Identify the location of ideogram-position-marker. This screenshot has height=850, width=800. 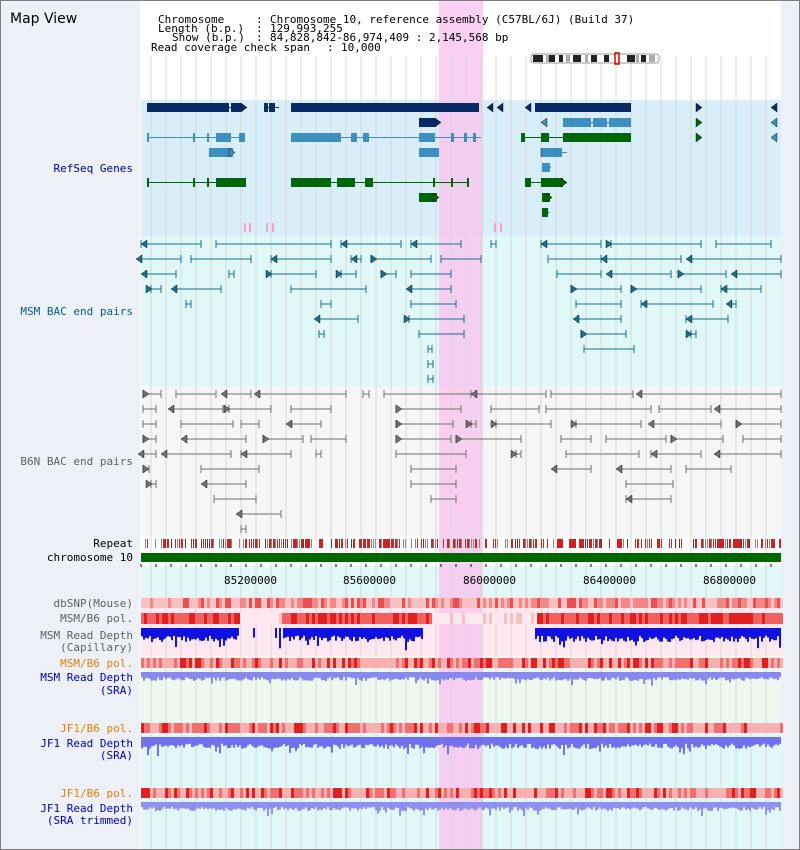
(617, 58).